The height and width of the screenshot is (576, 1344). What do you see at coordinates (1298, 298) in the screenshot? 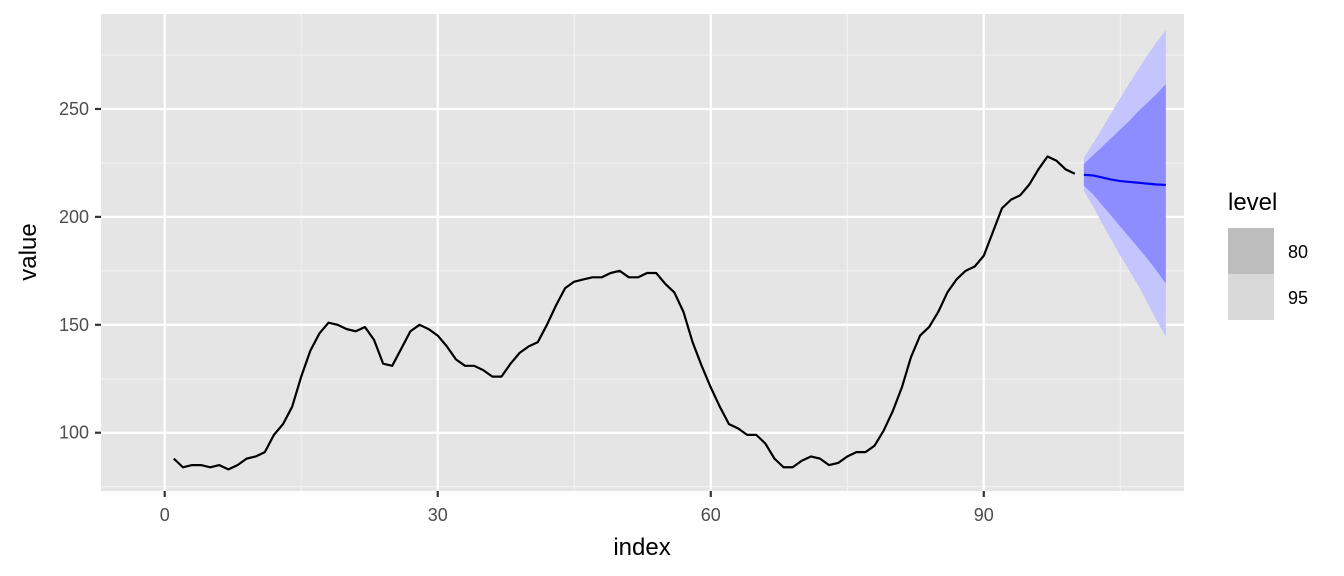
I see `legend-label-95: 95` at bounding box center [1298, 298].